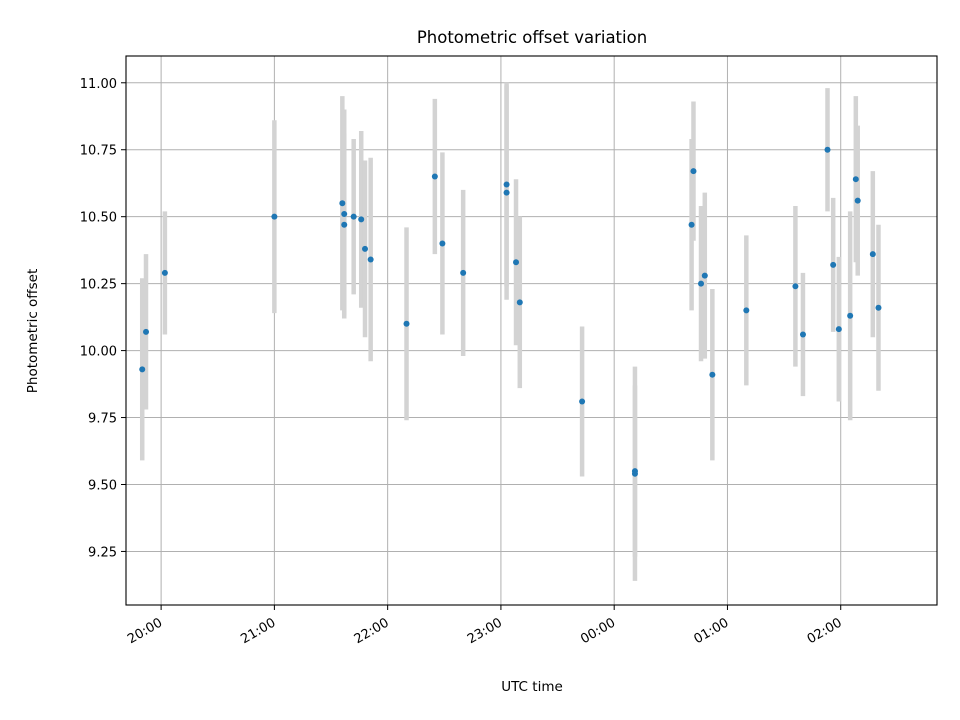  I want to click on y-tick-label: 10.50, so click(98, 218).